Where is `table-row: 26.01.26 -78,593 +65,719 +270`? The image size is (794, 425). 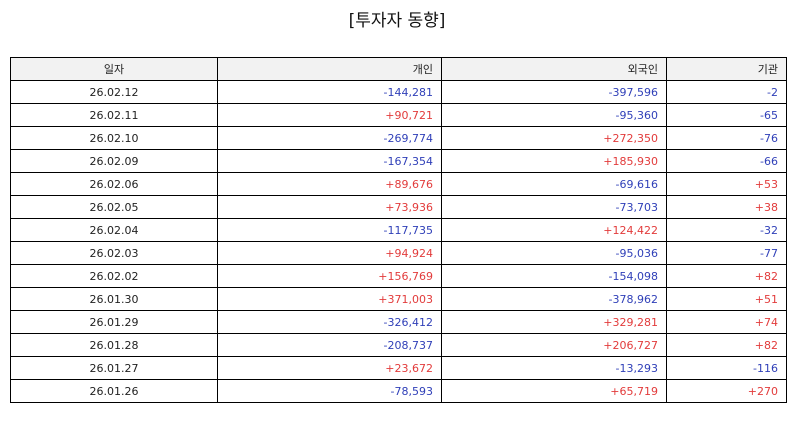
table-row: 26.01.26 -78,593 +65,719 +270 is located at coordinates (398, 391).